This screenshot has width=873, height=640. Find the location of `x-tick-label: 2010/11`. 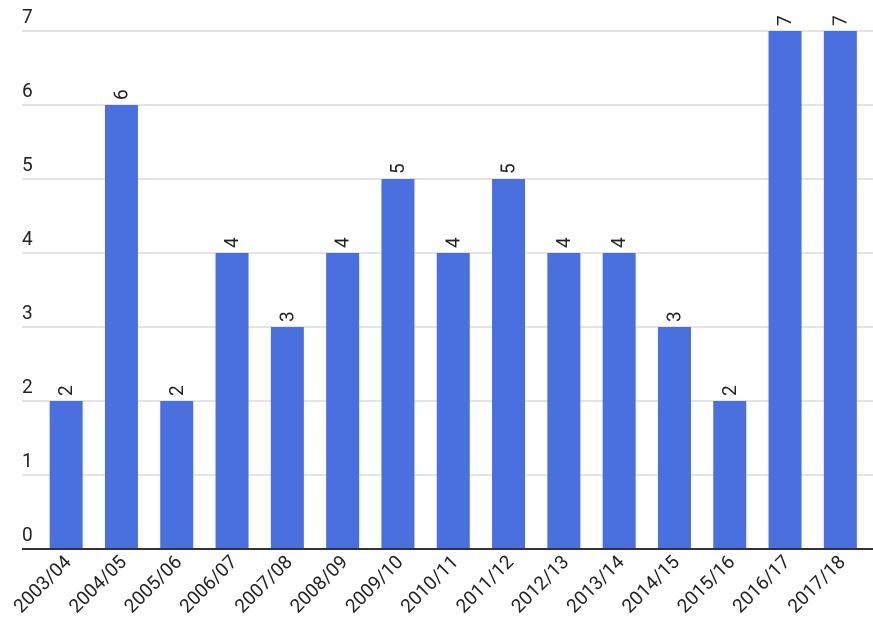

x-tick-label: 2010/11 is located at coordinates (429, 583).